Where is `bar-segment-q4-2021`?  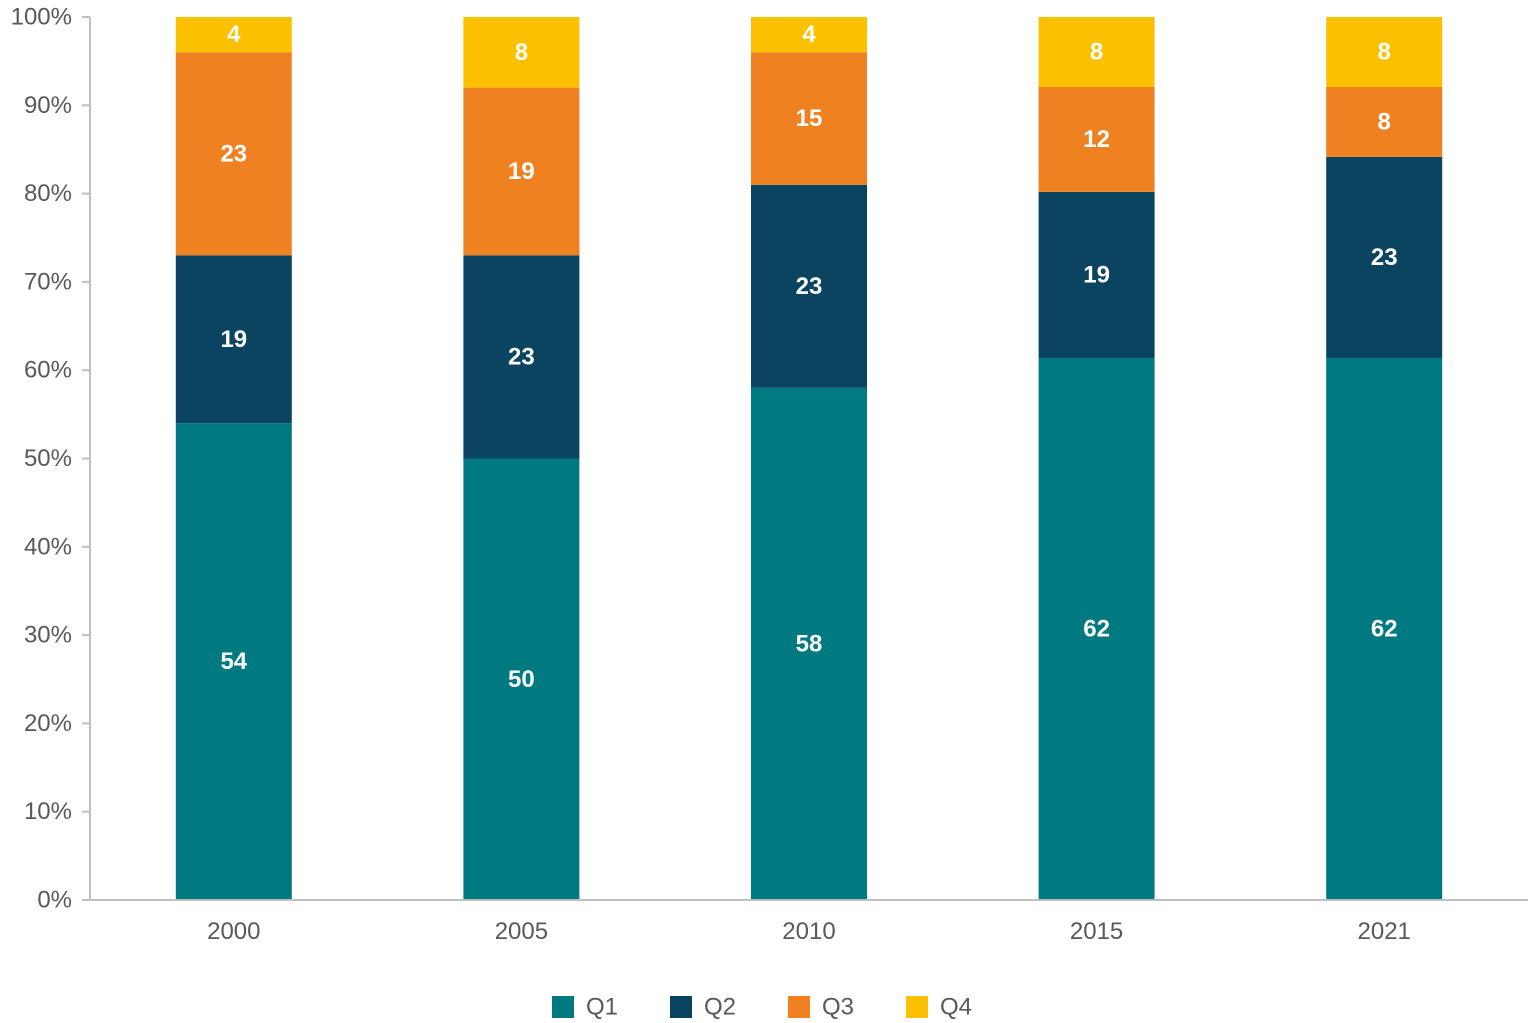
bar-segment-q4-2021 is located at coordinates (1384, 52).